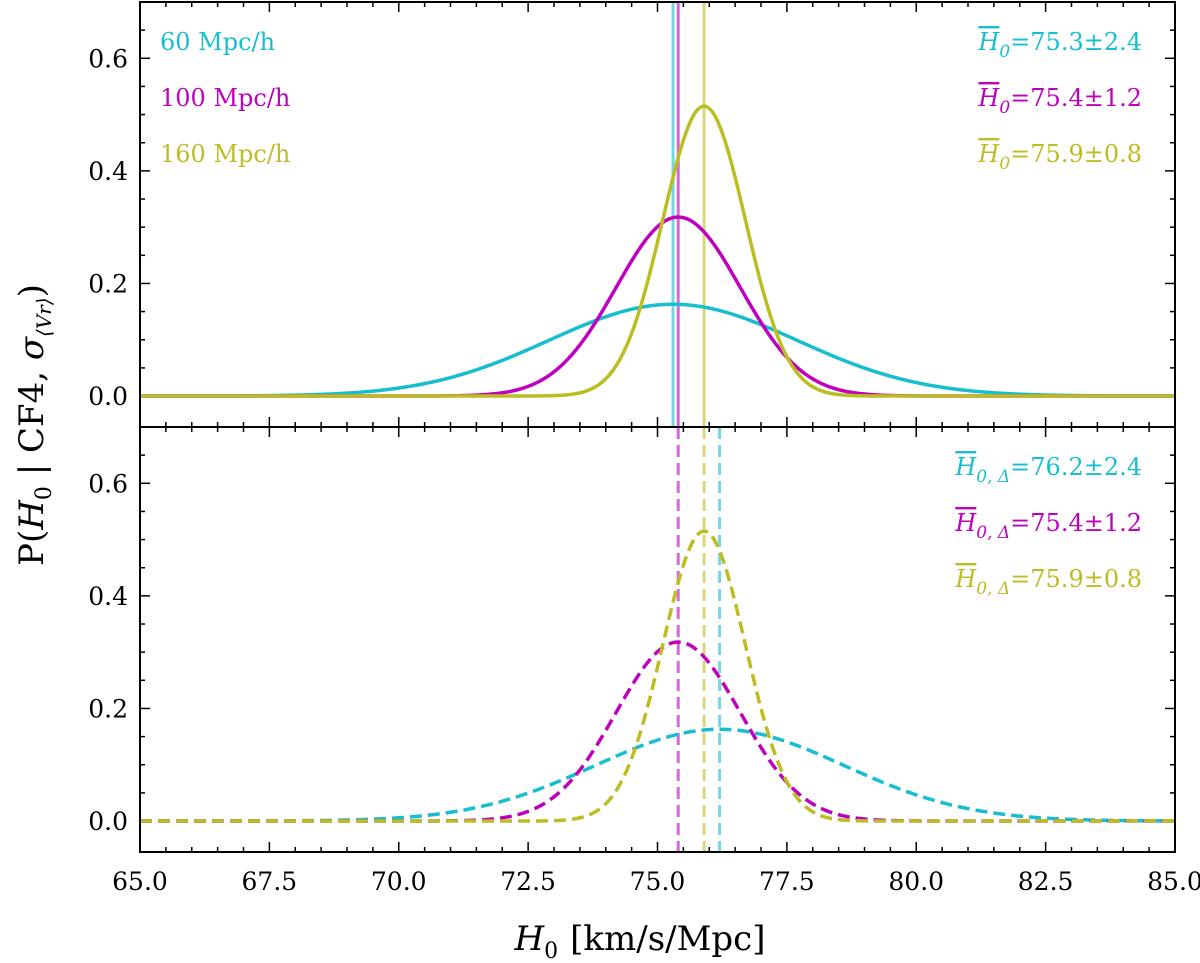 Image resolution: width=1200 pixels, height=963 pixels. What do you see at coordinates (1048, 582) in the screenshot?
I see `hbar-annotation: H0, Δ=75.9±0.8` at bounding box center [1048, 582].